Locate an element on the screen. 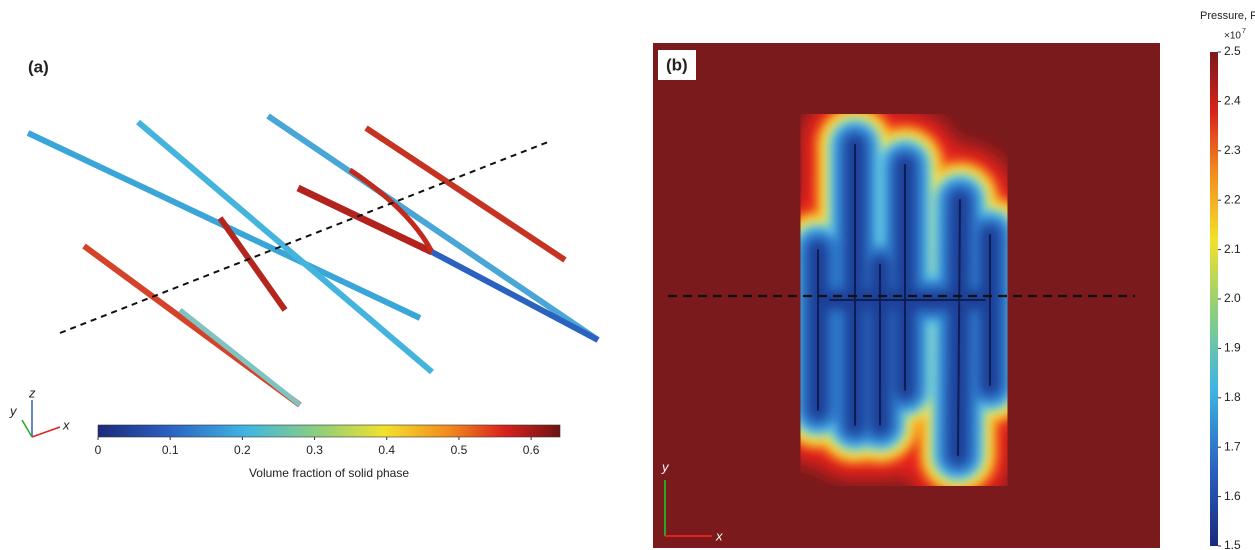  axis-triad: y x is located at coordinates (692, 501).